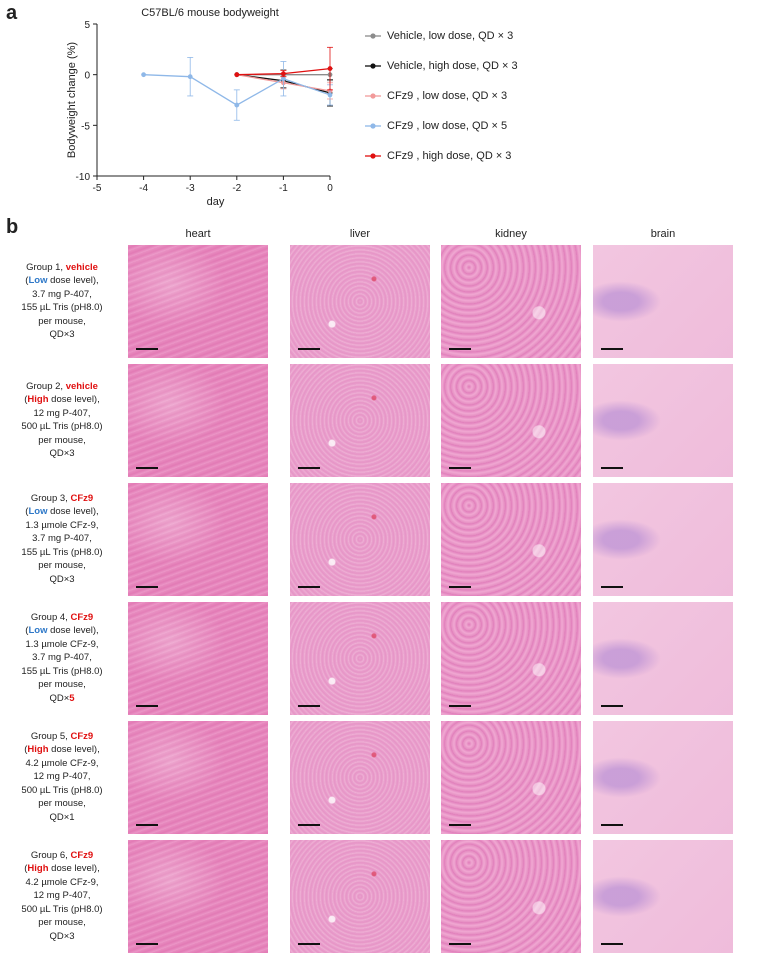 The height and width of the screenshot is (961, 759). Describe the element at coordinates (97, 188) in the screenshot. I see `x-tick-label: -5` at that location.